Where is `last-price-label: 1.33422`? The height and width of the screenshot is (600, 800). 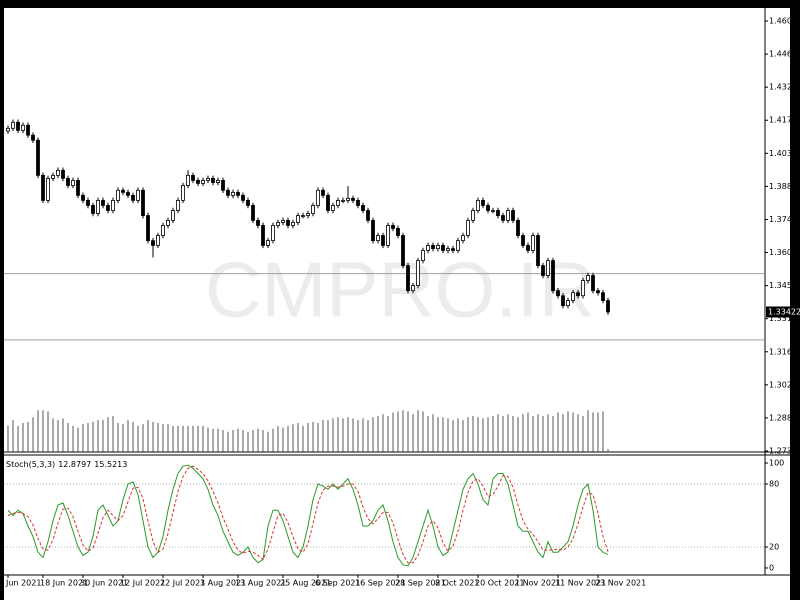
last-price-label: 1.33422 is located at coordinates (784, 311).